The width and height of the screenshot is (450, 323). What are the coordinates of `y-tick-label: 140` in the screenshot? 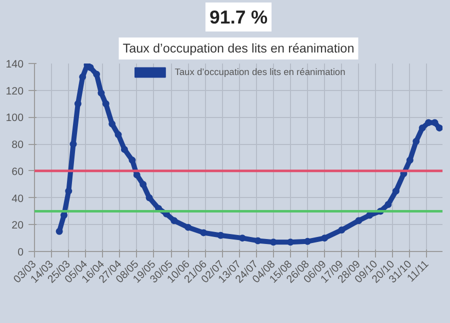 It's located at (15, 64).